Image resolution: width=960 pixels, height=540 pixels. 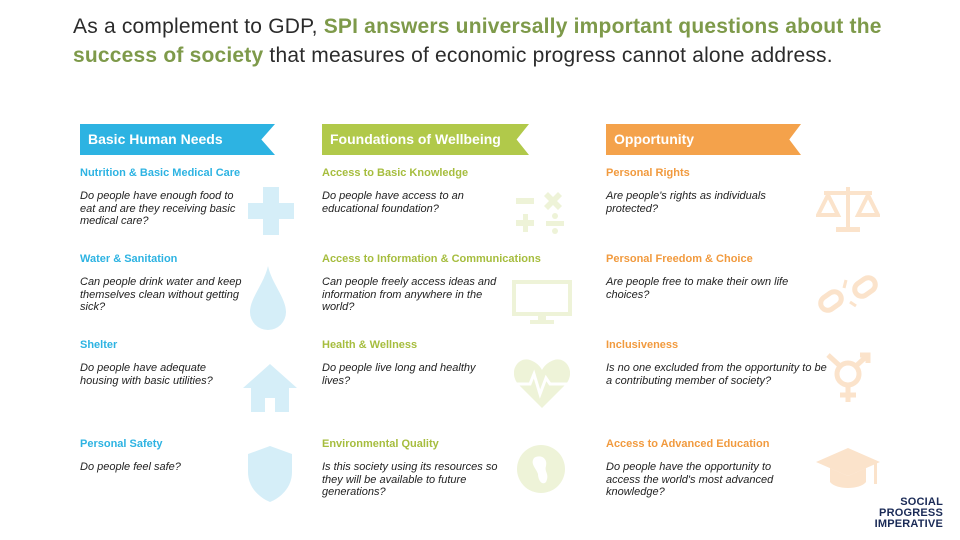 I want to click on component-title: Inclusiveness, so click(x=642, y=345).